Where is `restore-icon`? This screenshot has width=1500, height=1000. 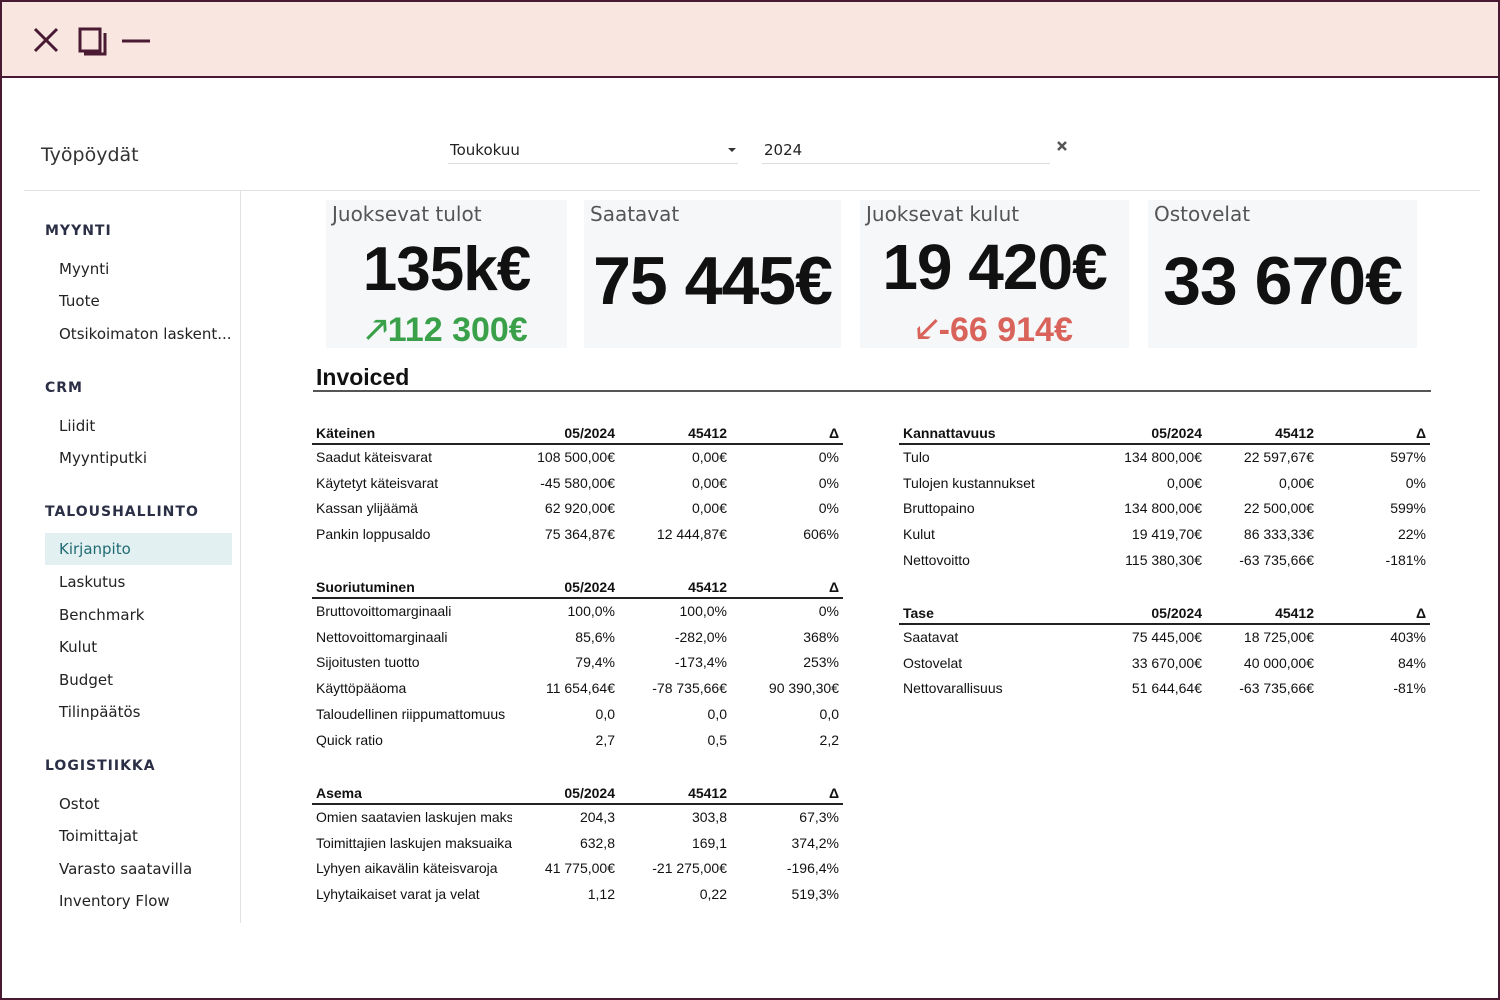 restore-icon is located at coordinates (92, 40).